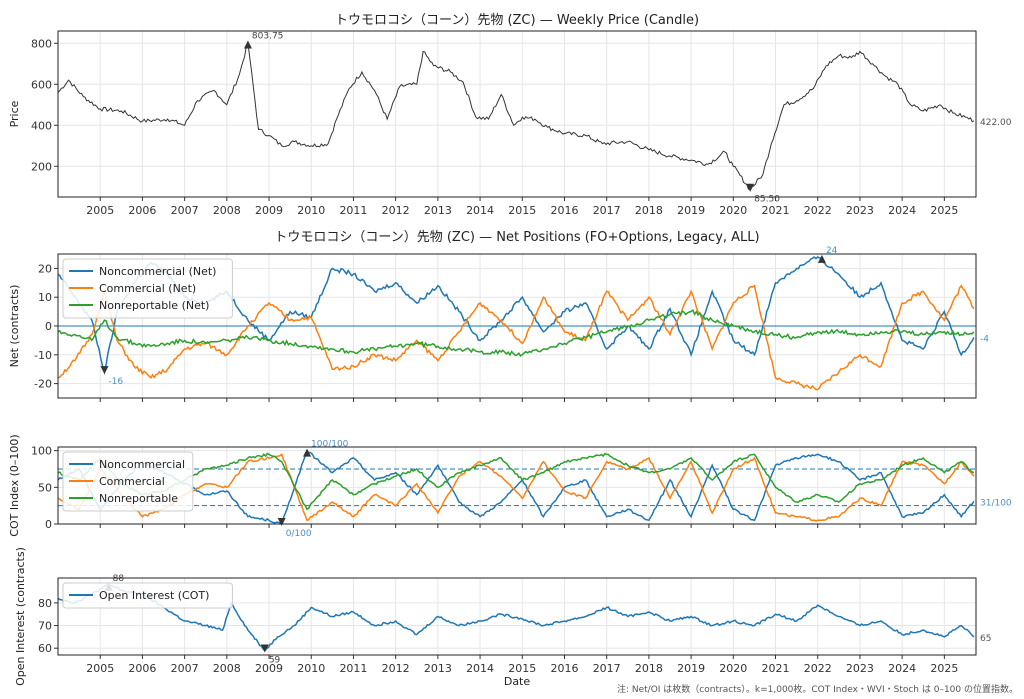 The width and height of the screenshot is (1024, 699). Describe the element at coordinates (268, 37) in the screenshot. I see `max-value-label: 803.75` at that location.